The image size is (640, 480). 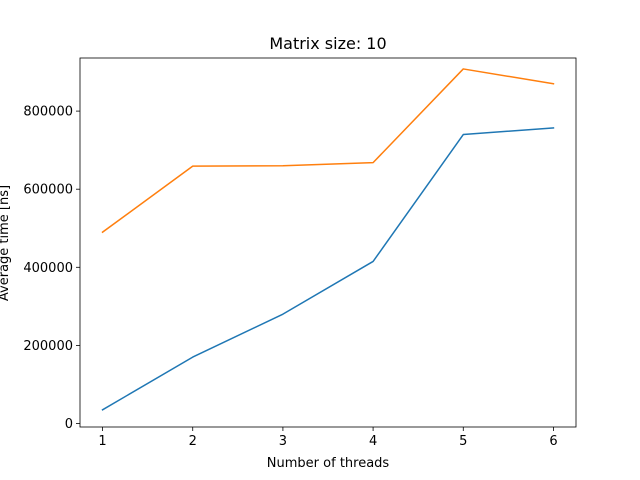 I want to click on y-tick-label: 400000, so click(x=48, y=268).